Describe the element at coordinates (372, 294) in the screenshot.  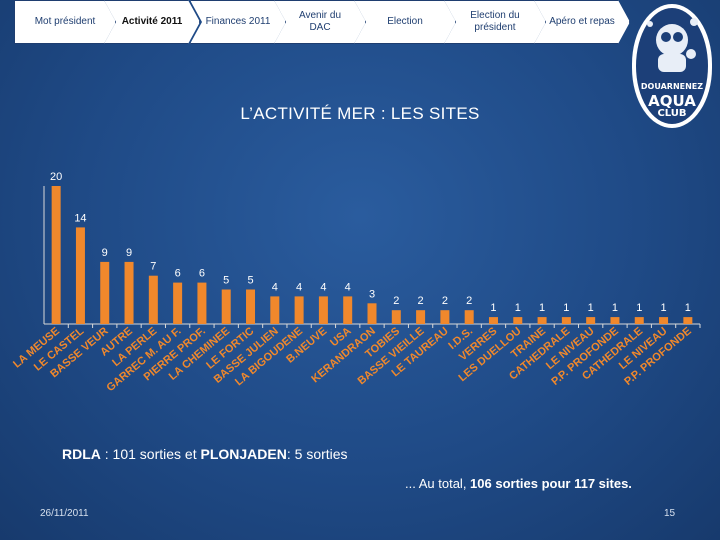
I see `bar-value-label: 3` at that location.